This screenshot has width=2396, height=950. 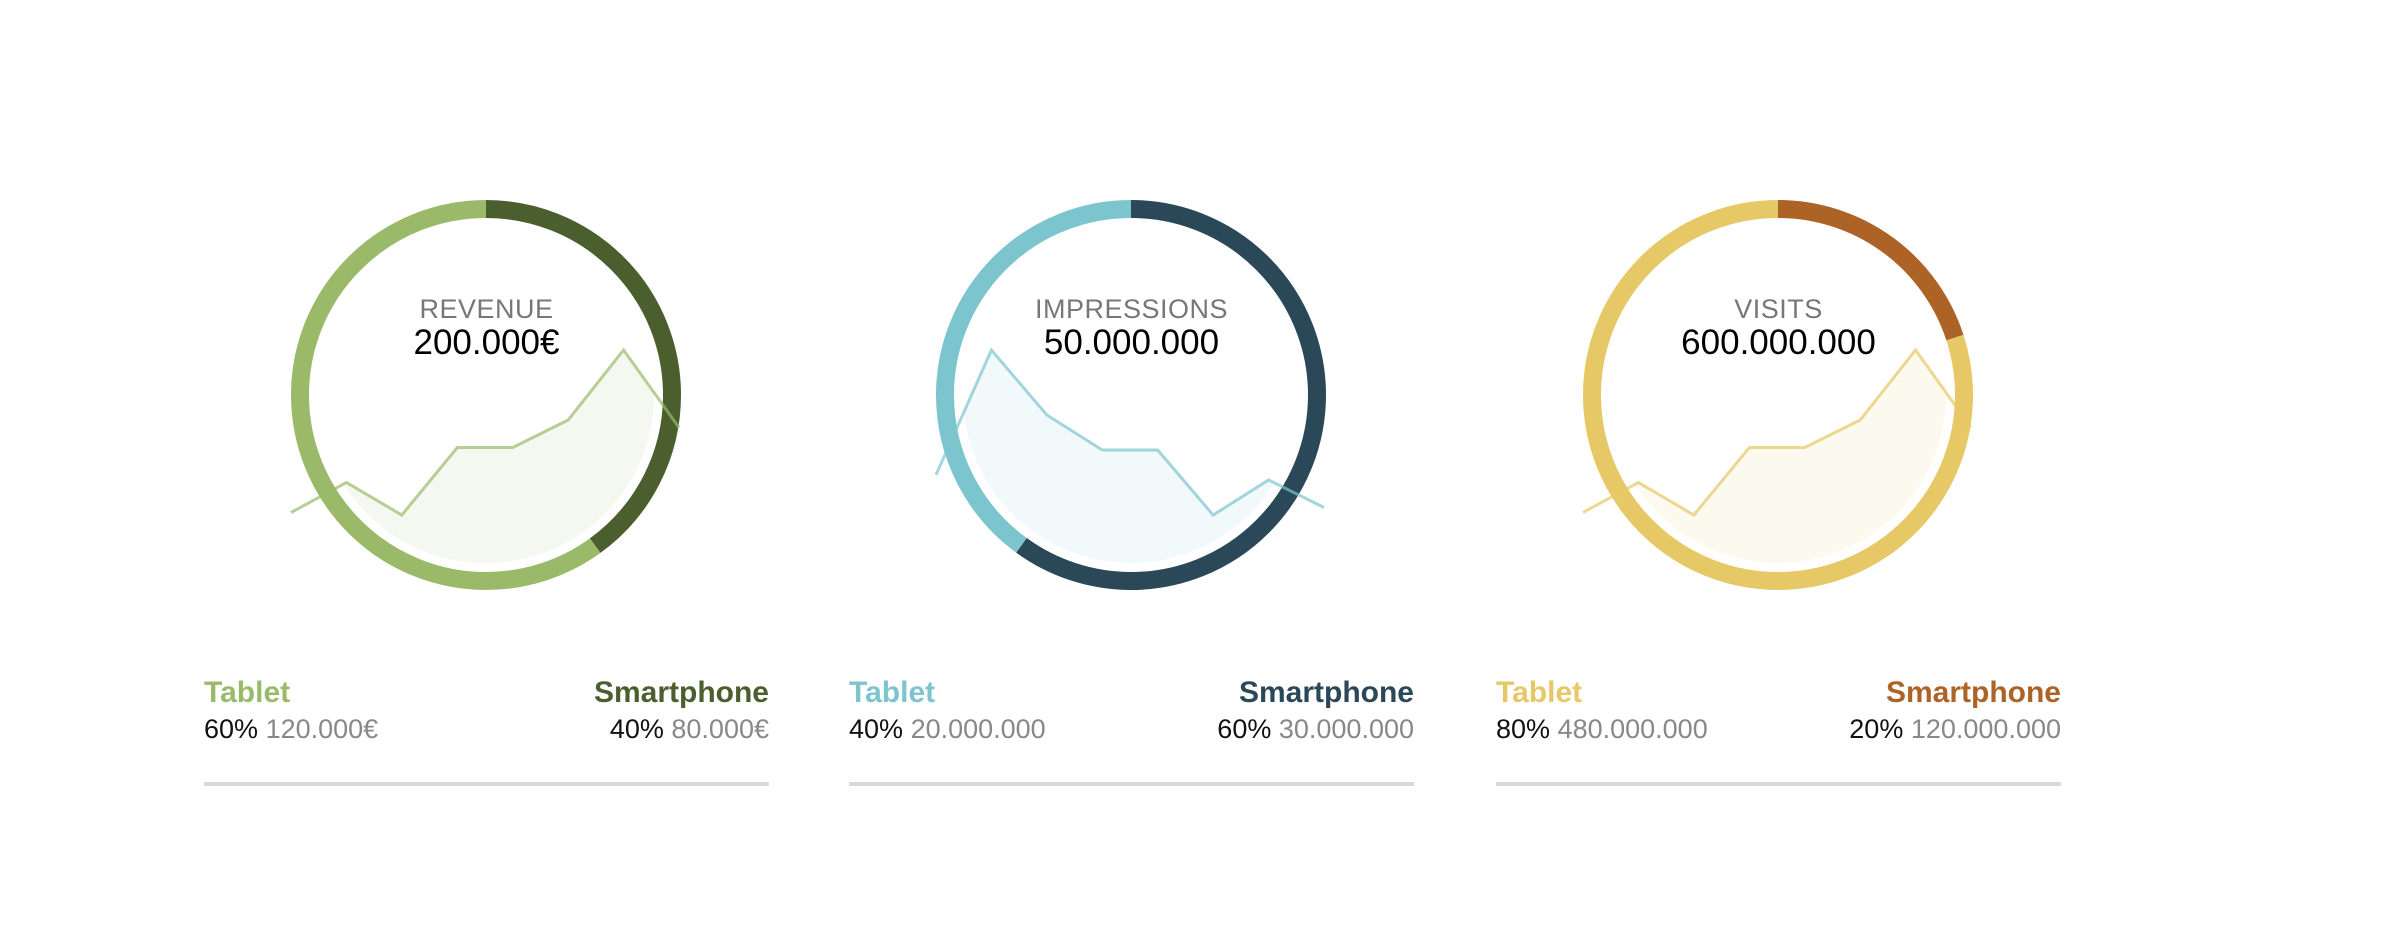 I want to click on impressions-donut-svg, so click(x=1130, y=395).